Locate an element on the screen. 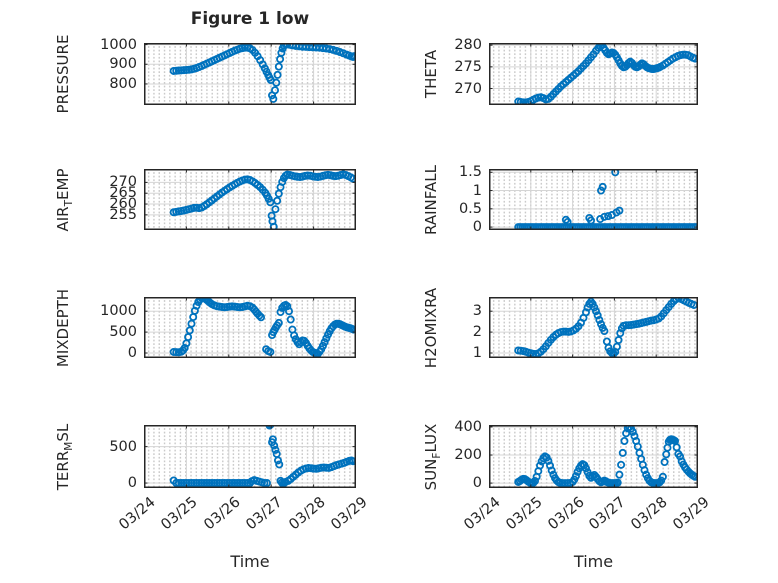  plot-area-theta is located at coordinates (593, 74).